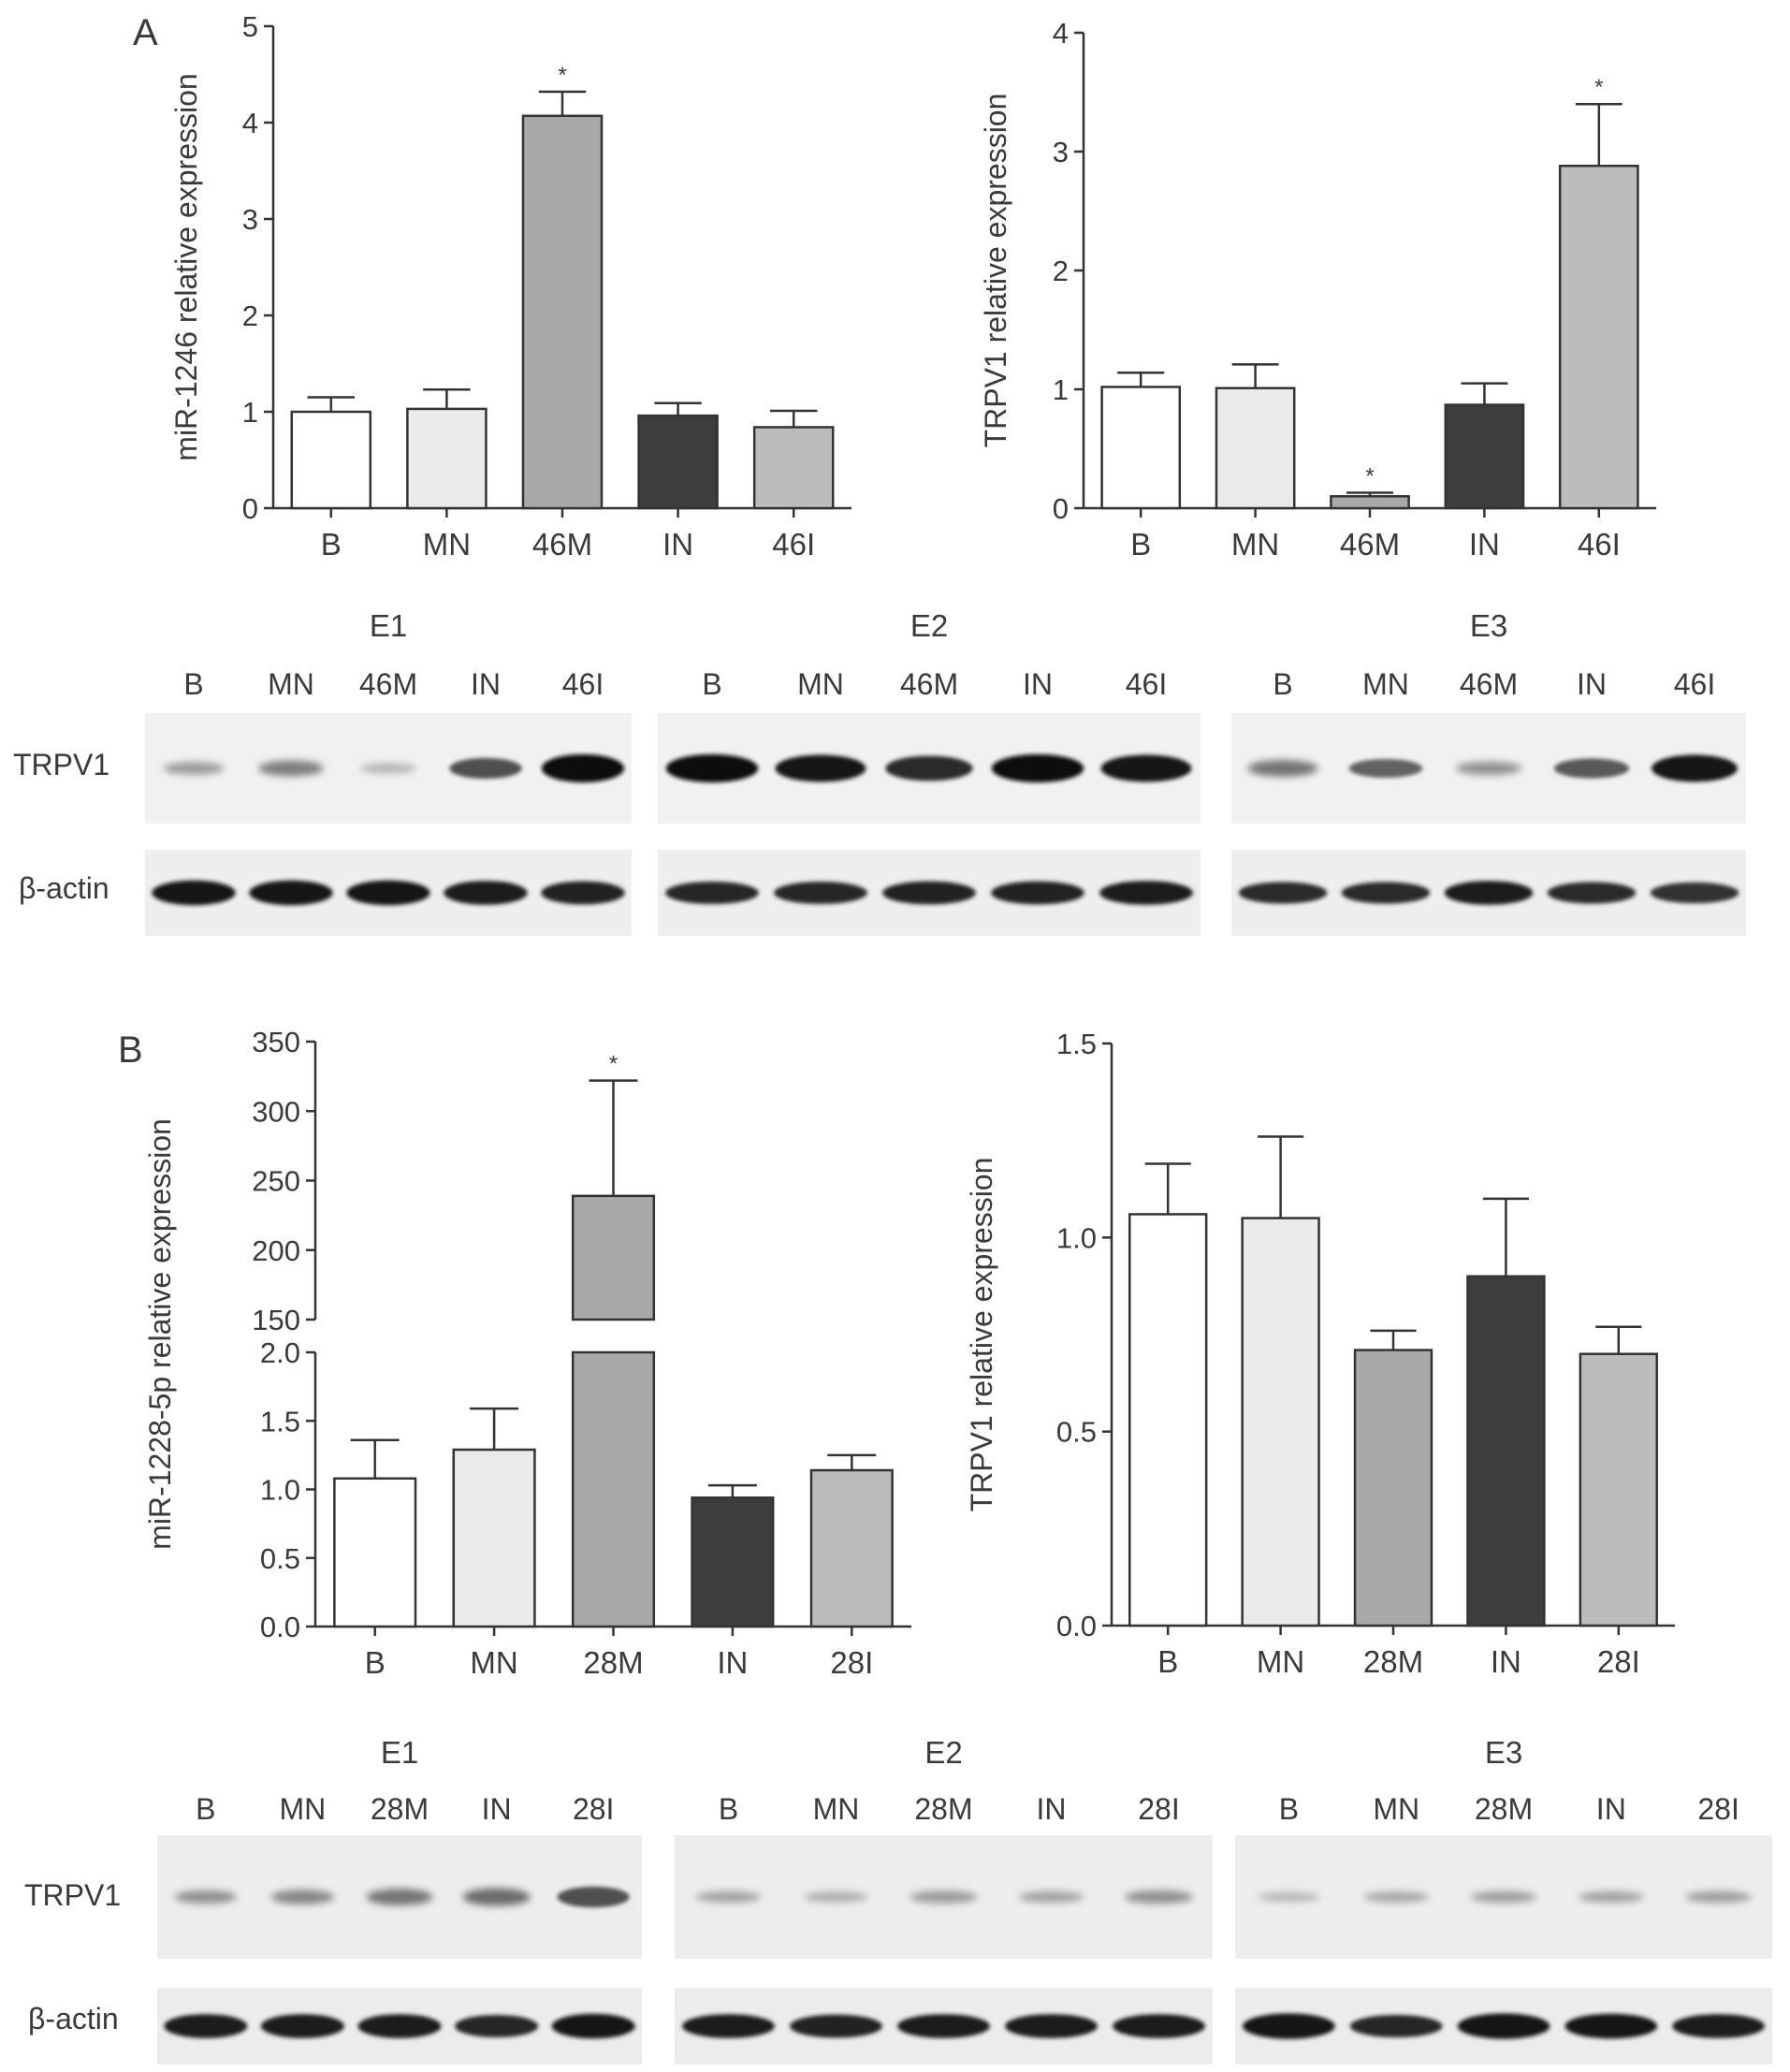 This screenshot has width=1790, height=2072. Describe the element at coordinates (995, 271) in the screenshot. I see `y-axis-title: TRPV1 relative expression` at that location.